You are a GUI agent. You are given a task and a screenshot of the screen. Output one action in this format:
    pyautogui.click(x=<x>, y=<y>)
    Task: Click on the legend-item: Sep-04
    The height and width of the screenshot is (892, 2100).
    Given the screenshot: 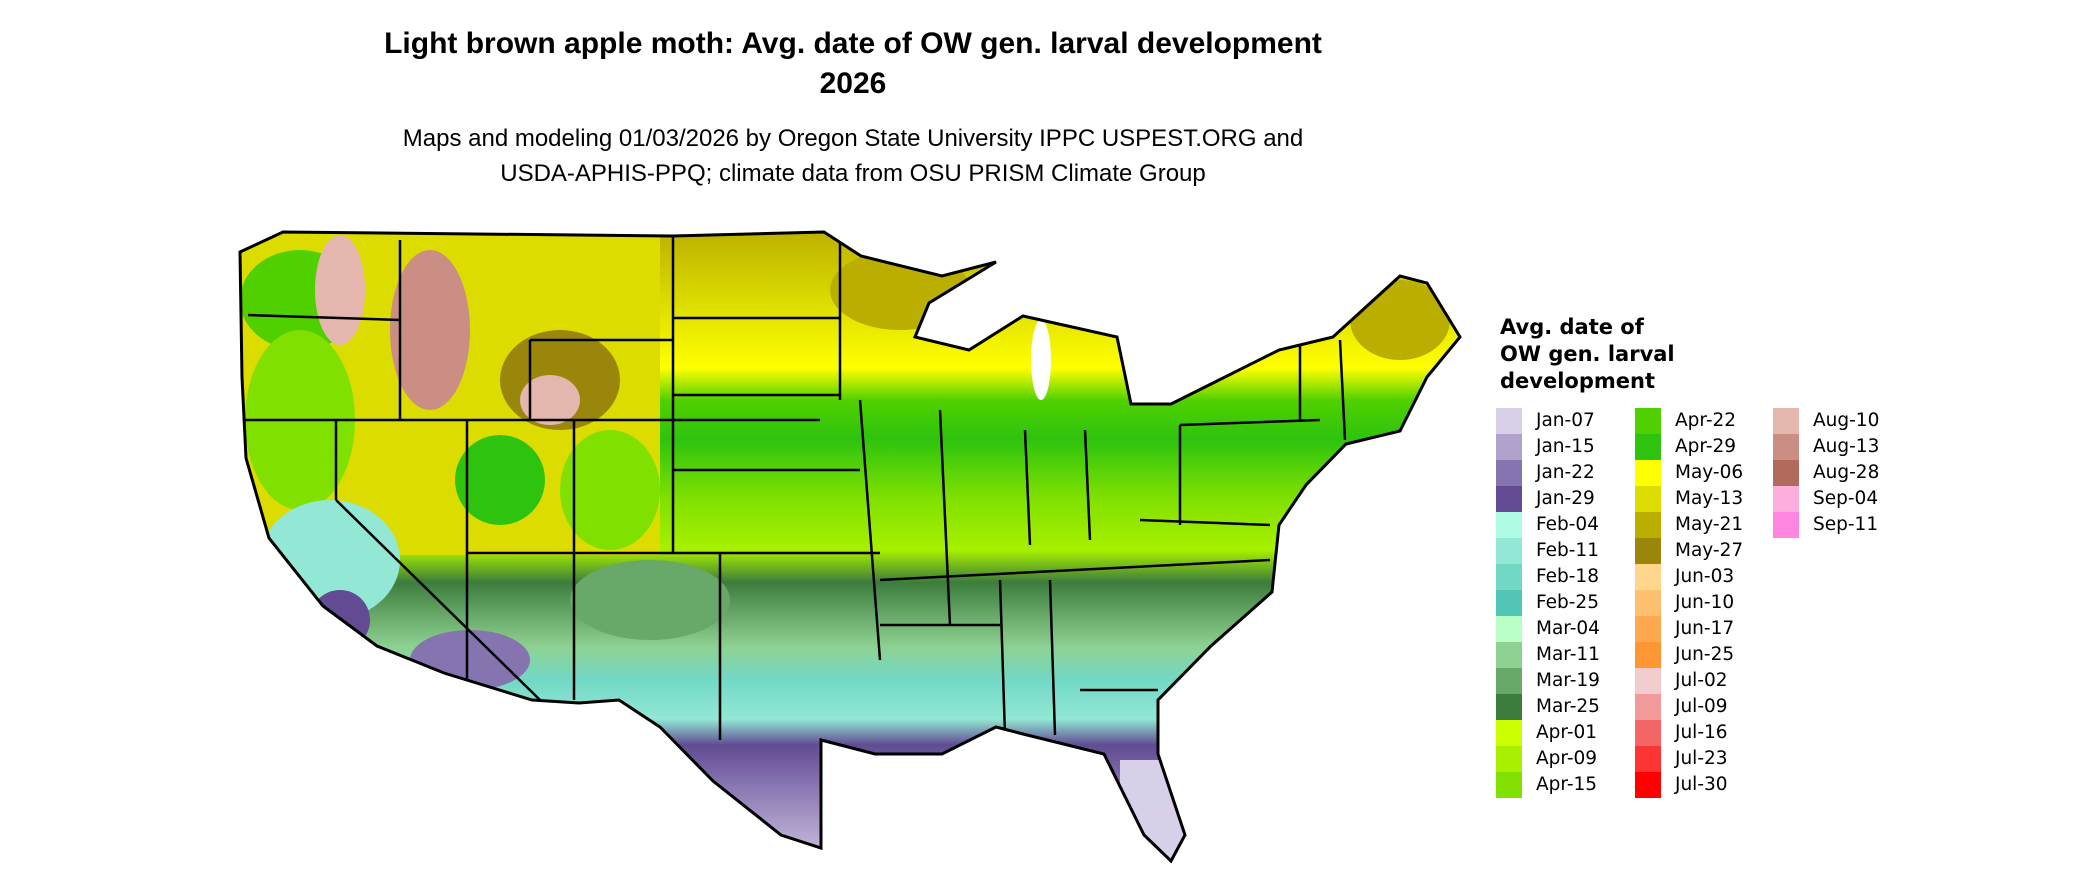 What is the action you would take?
    pyautogui.click(x=1826, y=499)
    